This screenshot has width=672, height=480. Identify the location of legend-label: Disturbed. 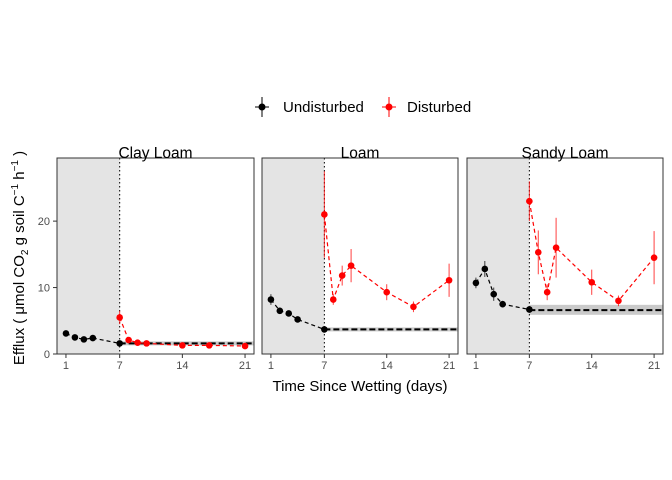
(439, 107).